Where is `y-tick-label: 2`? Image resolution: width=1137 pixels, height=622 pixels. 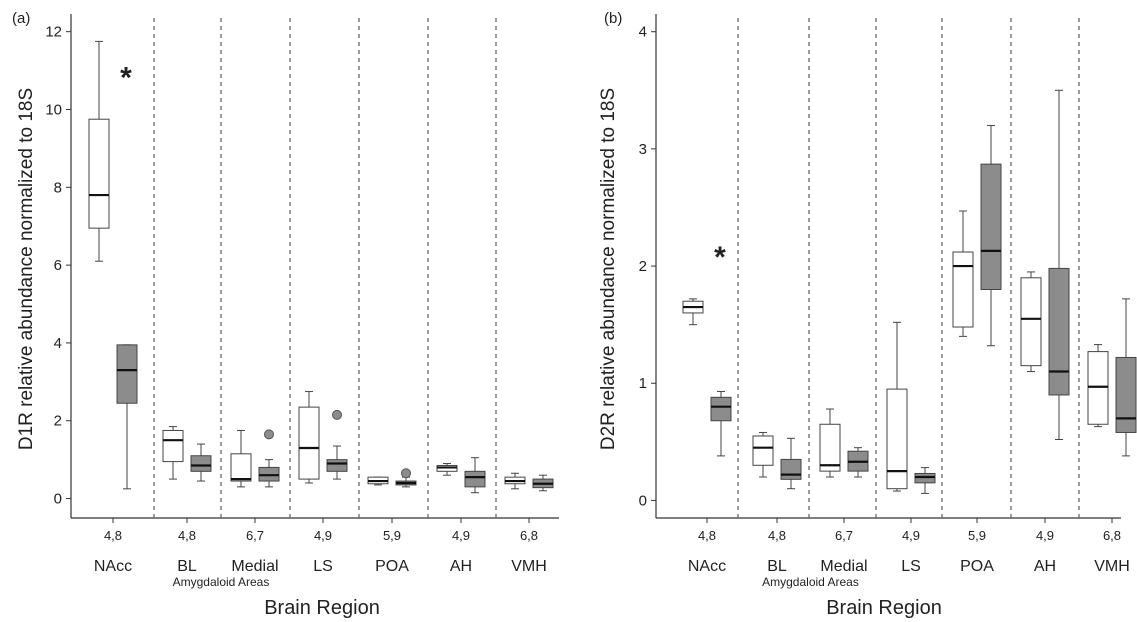 y-tick-label: 2 is located at coordinates (58, 421).